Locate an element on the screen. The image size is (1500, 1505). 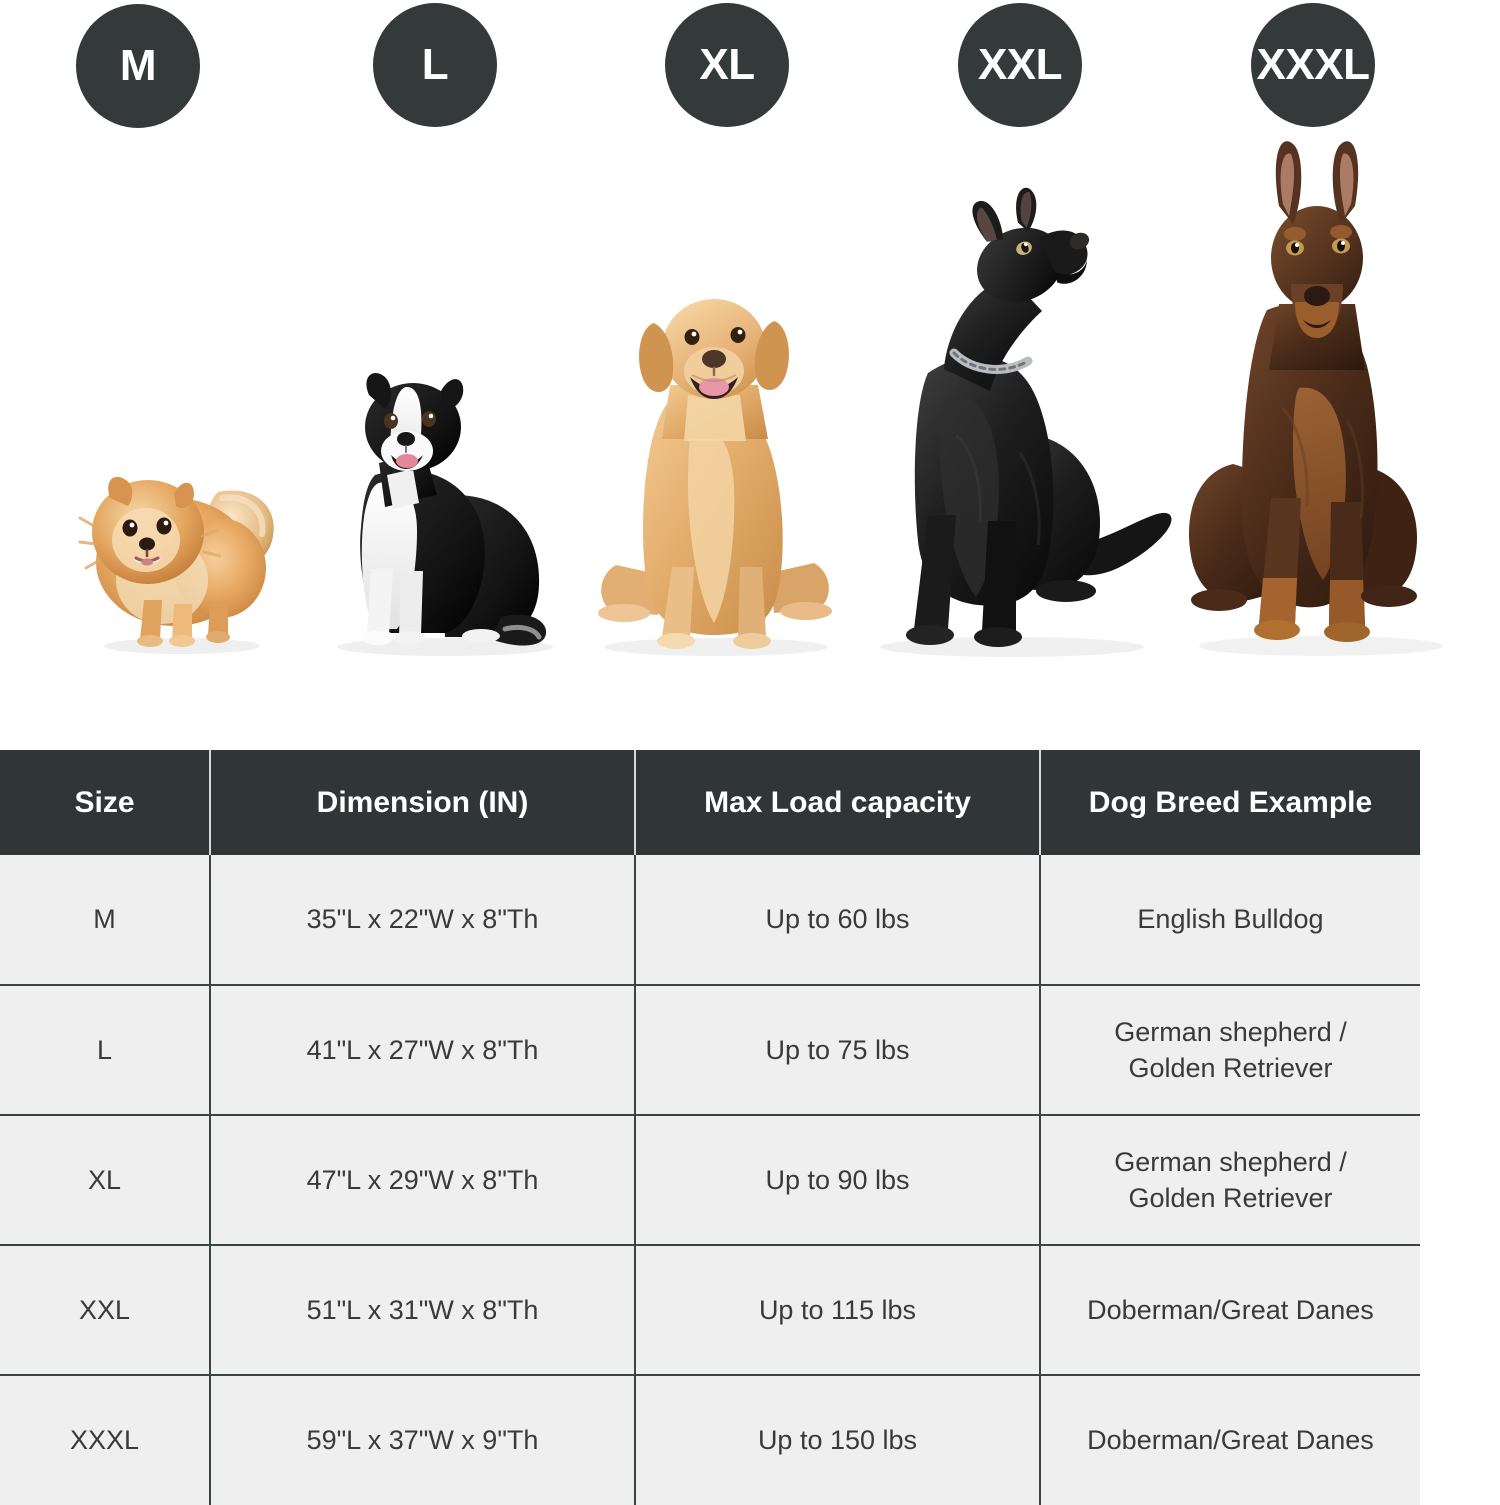
cell-dog-breed: English Bulldog is located at coordinates (1230, 920).